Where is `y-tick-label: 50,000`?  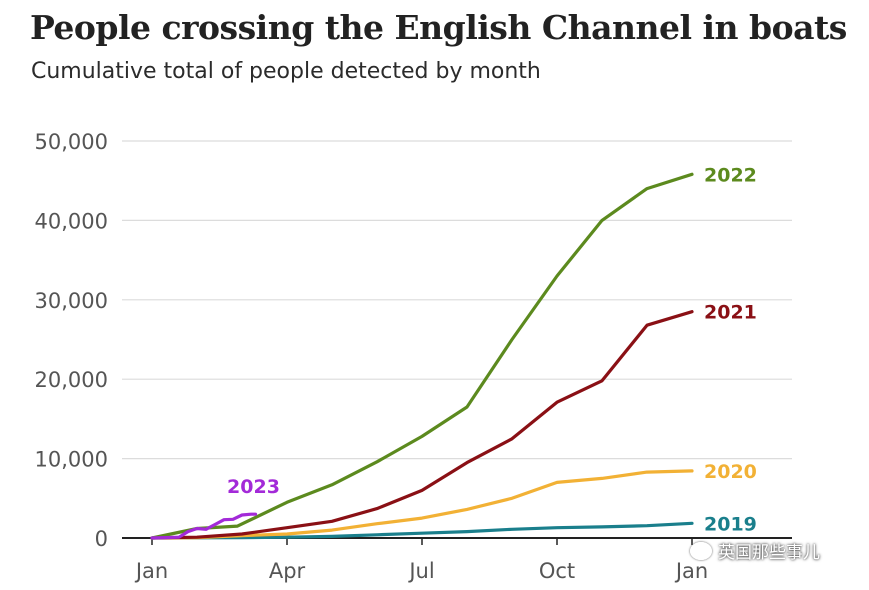 y-tick-label: 50,000 is located at coordinates (71, 142).